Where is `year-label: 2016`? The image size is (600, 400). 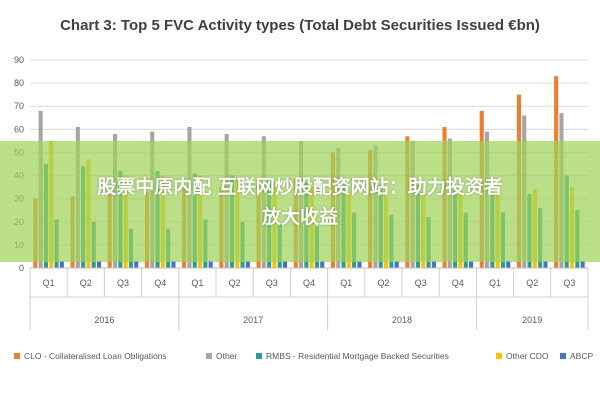 year-label: 2016 is located at coordinates (104, 320).